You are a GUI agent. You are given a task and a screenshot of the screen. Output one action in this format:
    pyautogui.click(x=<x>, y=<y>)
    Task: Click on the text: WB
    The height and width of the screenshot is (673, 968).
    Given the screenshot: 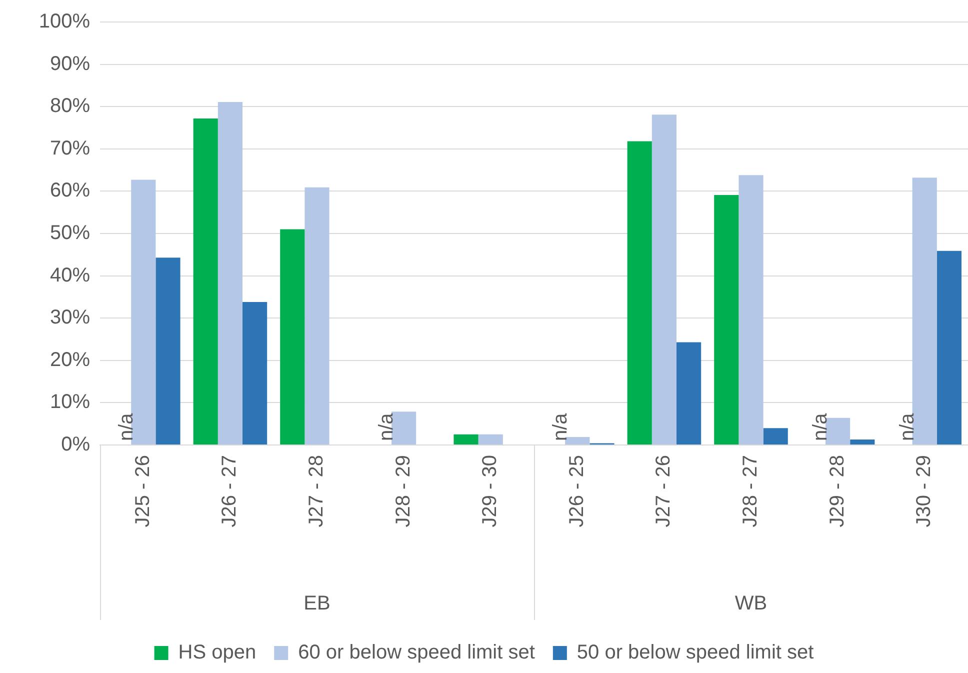 What is the action you would take?
    pyautogui.click(x=751, y=603)
    